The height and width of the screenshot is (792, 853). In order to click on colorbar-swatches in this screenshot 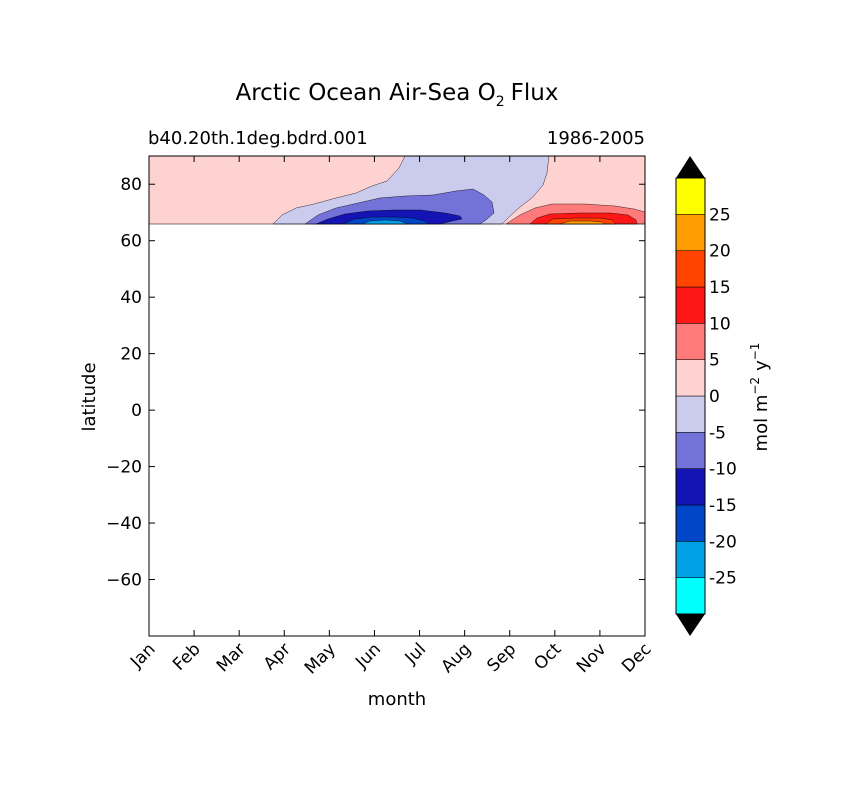, I will do `click(690, 396)`.